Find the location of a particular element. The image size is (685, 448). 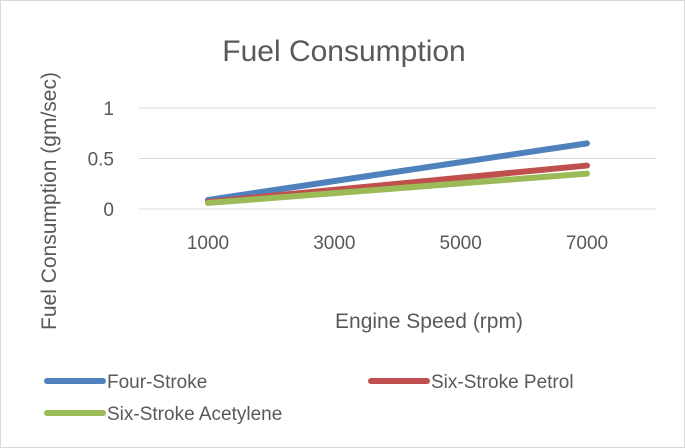

series-line-four-stroke is located at coordinates (397, 171).